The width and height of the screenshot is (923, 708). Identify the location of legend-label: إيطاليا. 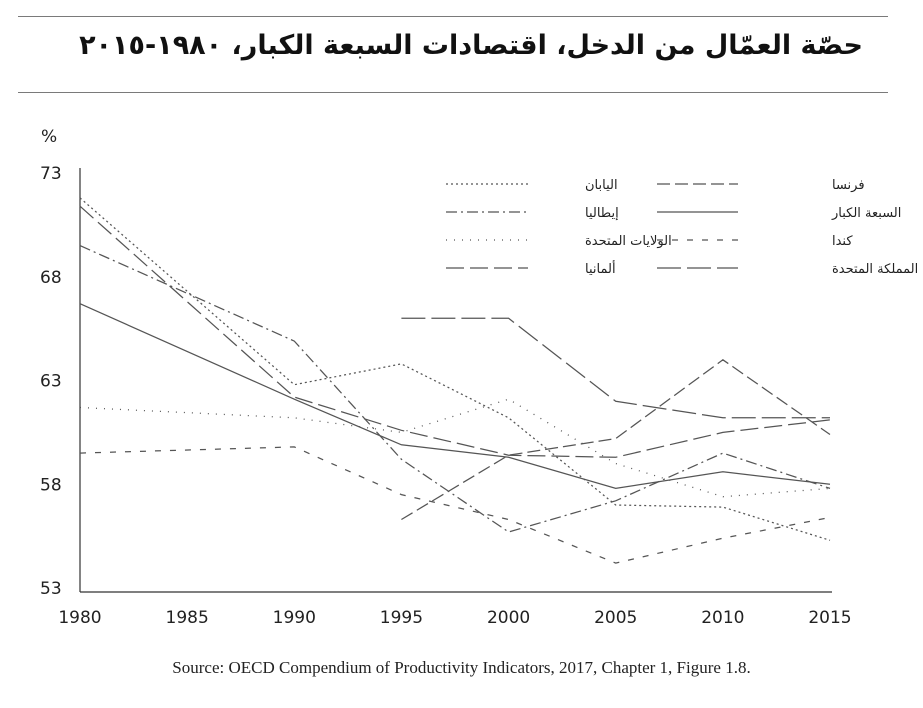
(602, 213).